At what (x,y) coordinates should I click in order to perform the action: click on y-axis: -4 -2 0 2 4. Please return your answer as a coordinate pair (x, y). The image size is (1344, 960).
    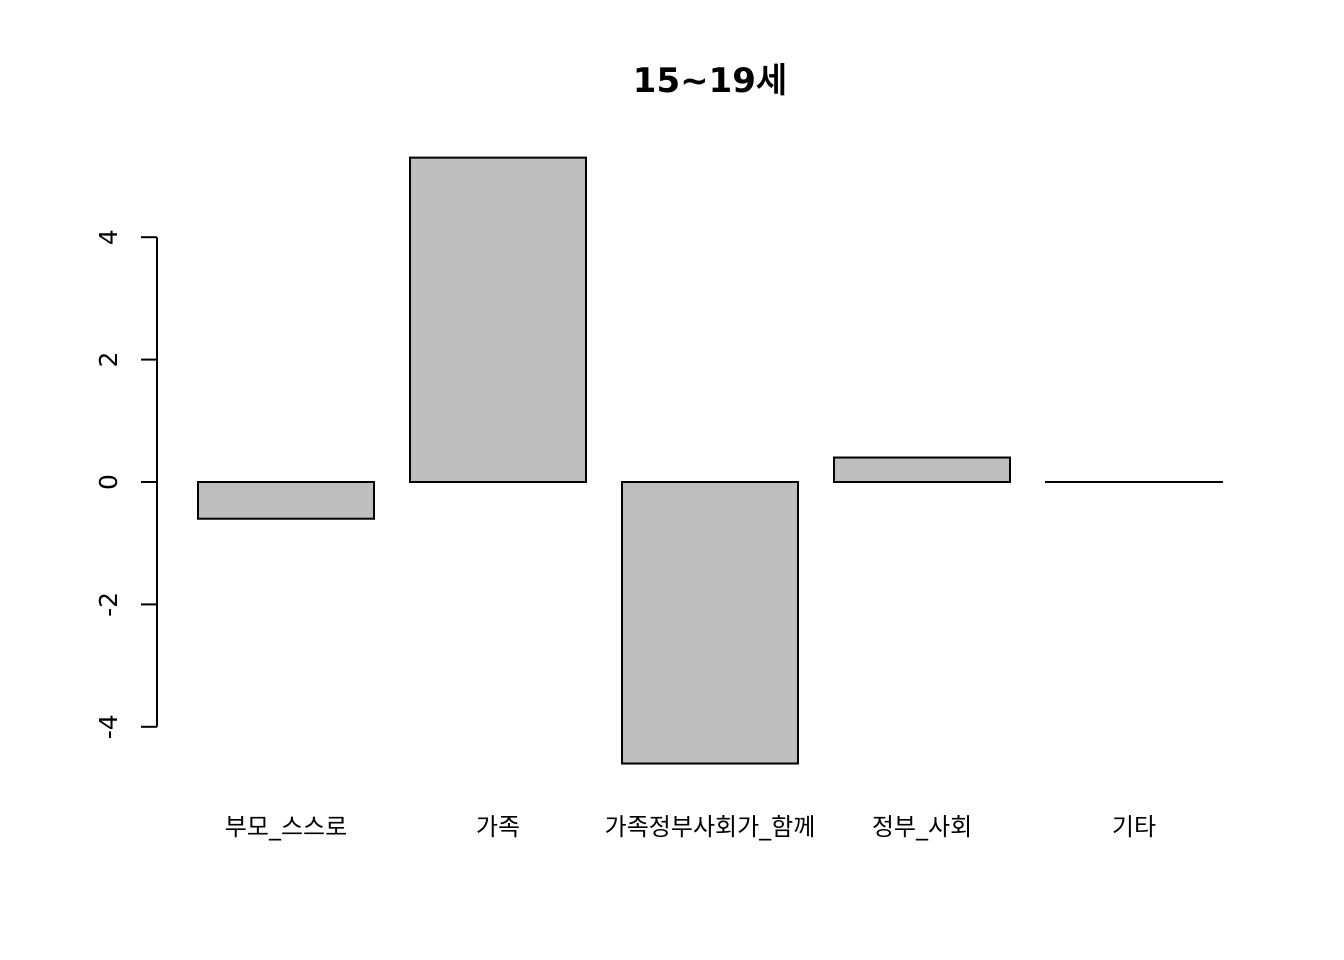
    Looking at the image, I should click on (126, 484).